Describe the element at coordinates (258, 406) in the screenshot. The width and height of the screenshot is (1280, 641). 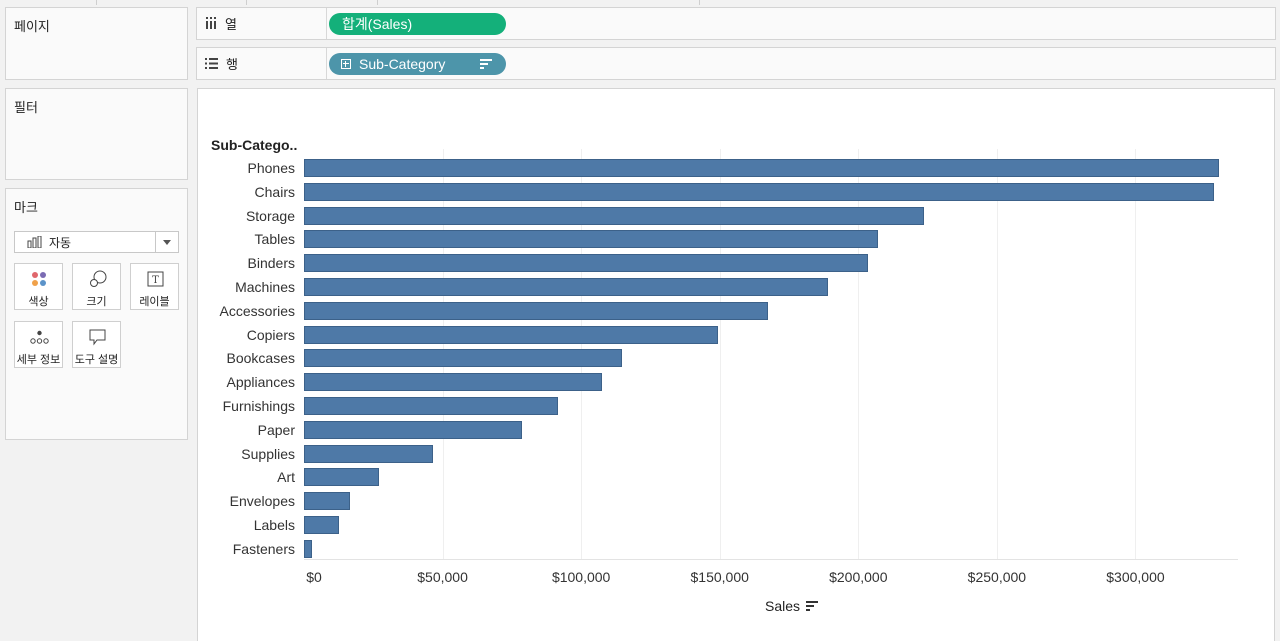
I see `category-label: Furnishings` at that location.